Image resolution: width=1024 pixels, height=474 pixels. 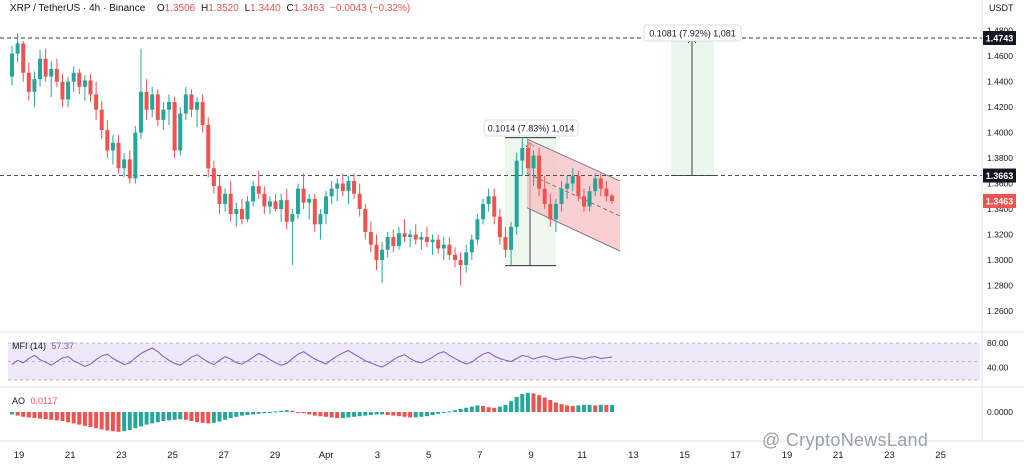 I want to click on price-tag-current-bg, so click(x=999, y=200).